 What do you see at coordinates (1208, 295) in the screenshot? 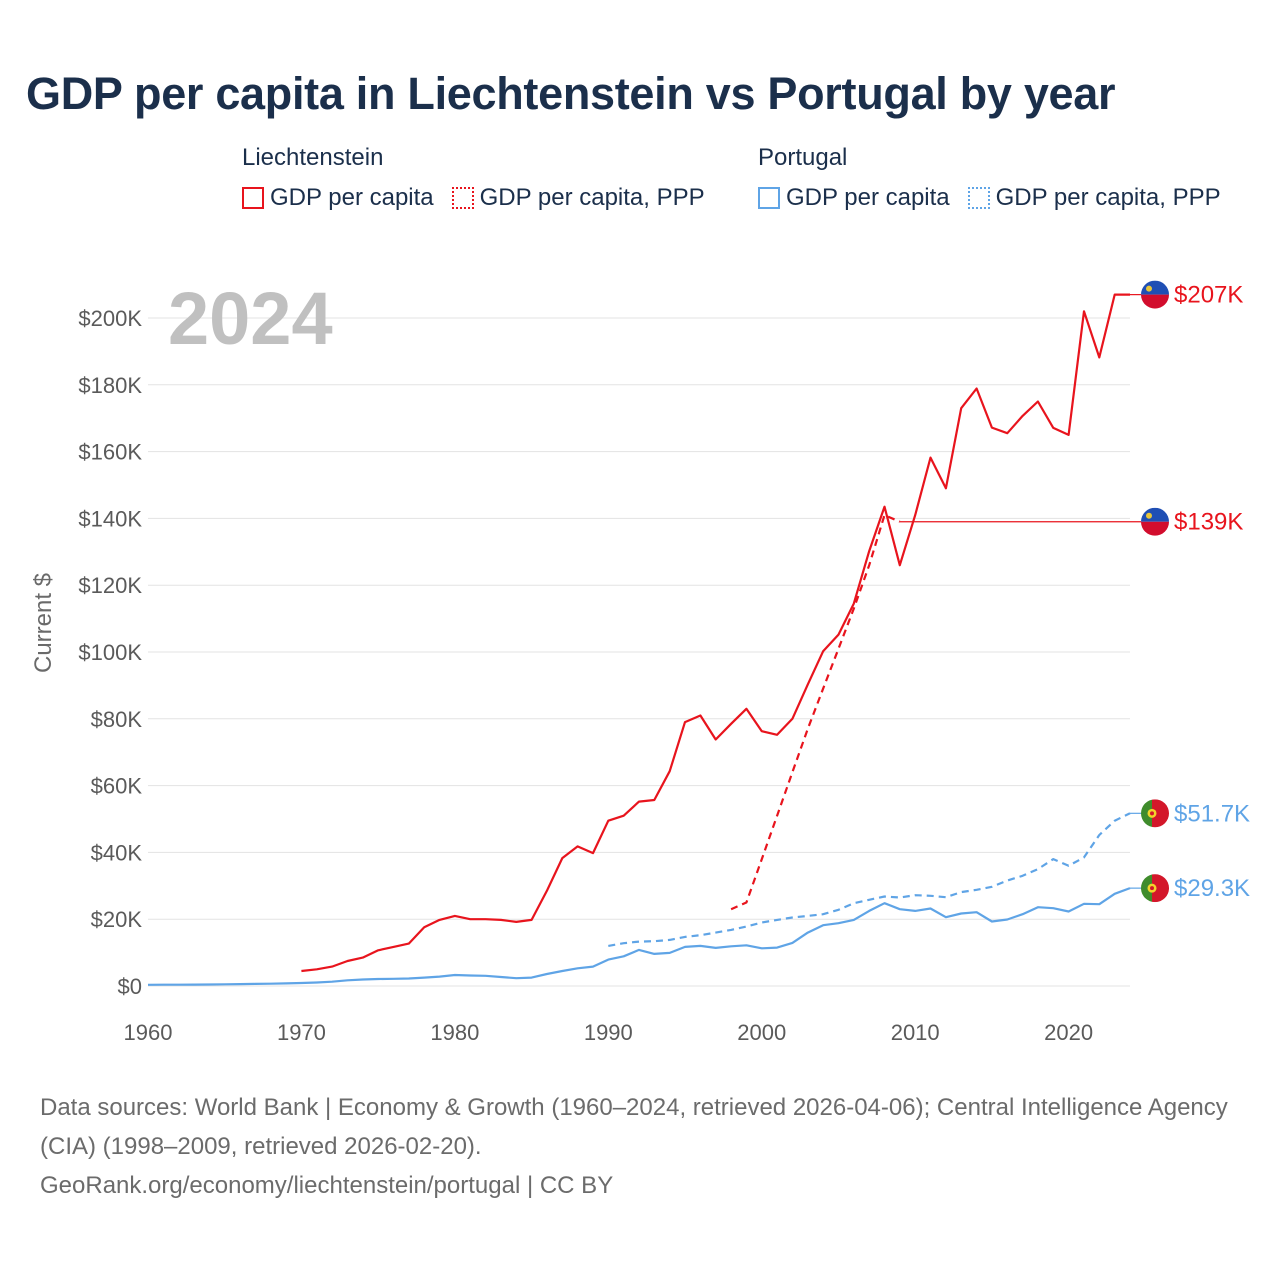
I see `end-value-label: $207K` at bounding box center [1208, 295].